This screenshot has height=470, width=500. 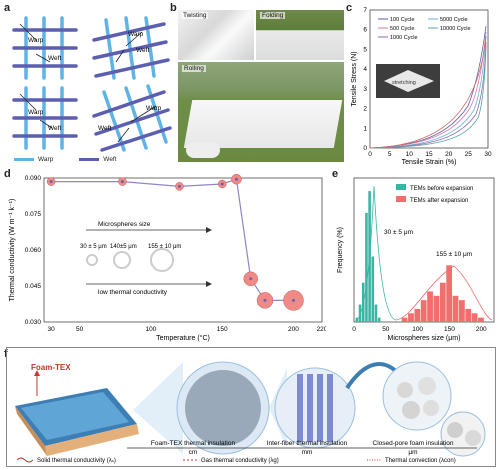 What do you see at coordinates (124, 224) in the screenshot?
I see `d-annot-size: Microspheres size` at bounding box center [124, 224].